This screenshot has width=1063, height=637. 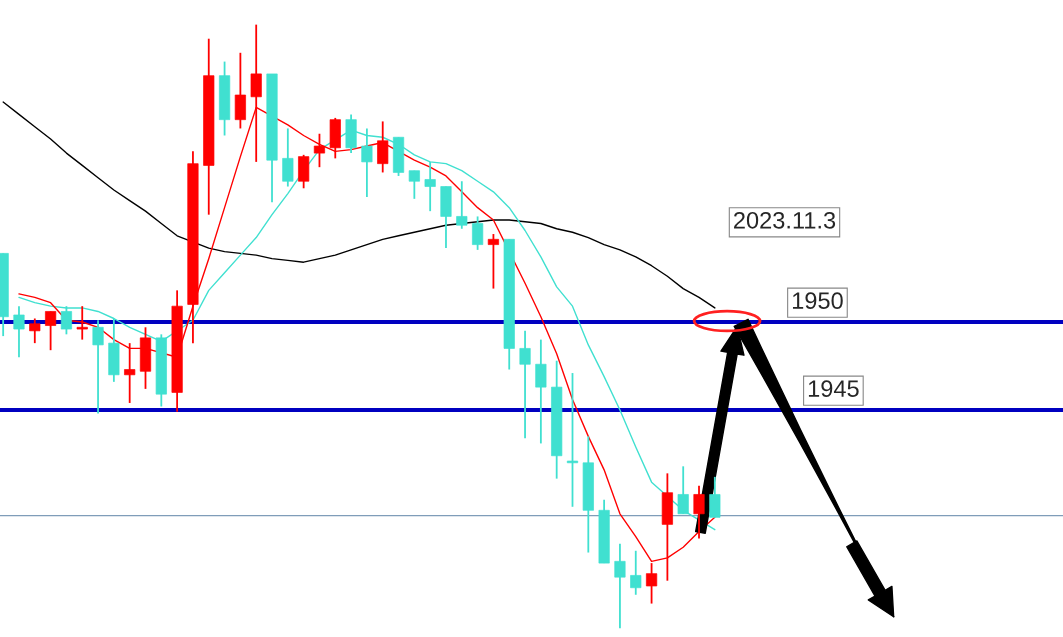 What do you see at coordinates (833, 388) in the screenshot?
I see `ref-line-label: 1945` at bounding box center [833, 388].